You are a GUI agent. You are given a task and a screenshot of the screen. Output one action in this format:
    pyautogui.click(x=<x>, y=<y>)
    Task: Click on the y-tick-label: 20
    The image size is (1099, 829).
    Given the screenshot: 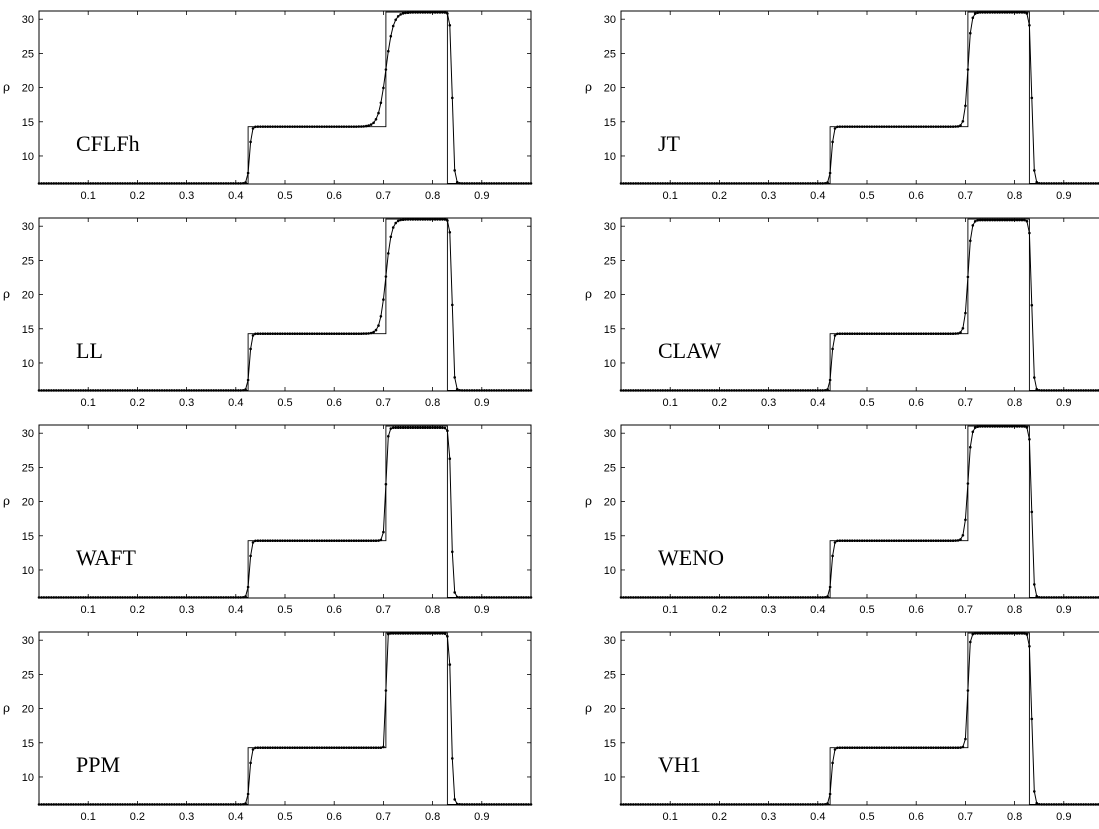 What is the action you would take?
    pyautogui.click(x=28, y=710)
    